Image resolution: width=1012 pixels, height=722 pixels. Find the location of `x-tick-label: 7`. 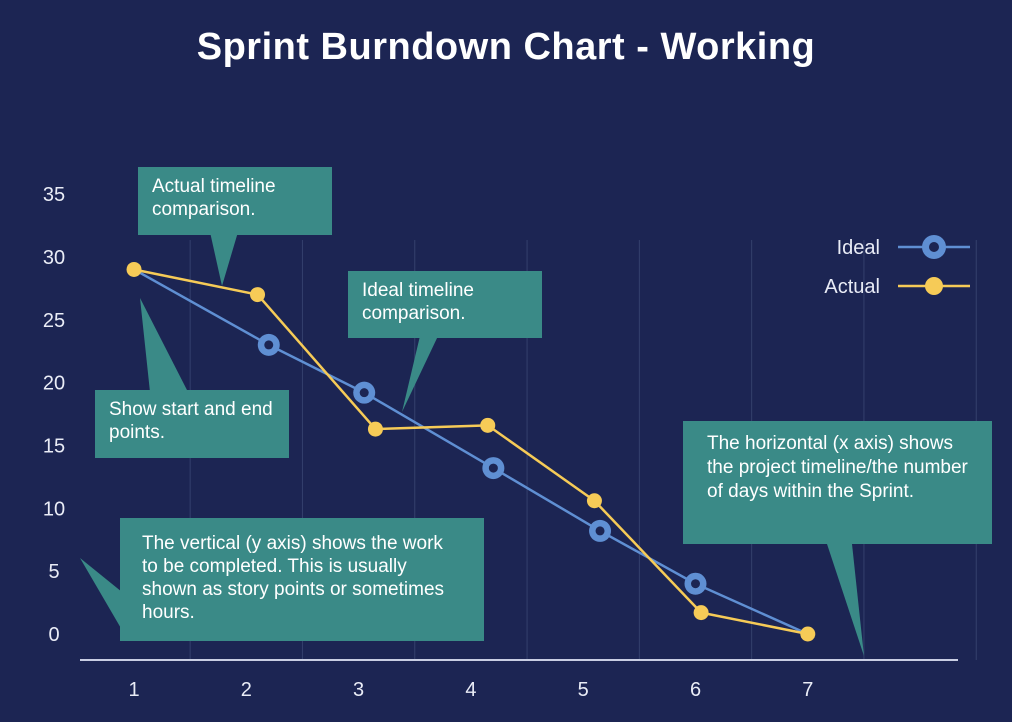

x-tick-label: 7 is located at coordinates (807, 690).